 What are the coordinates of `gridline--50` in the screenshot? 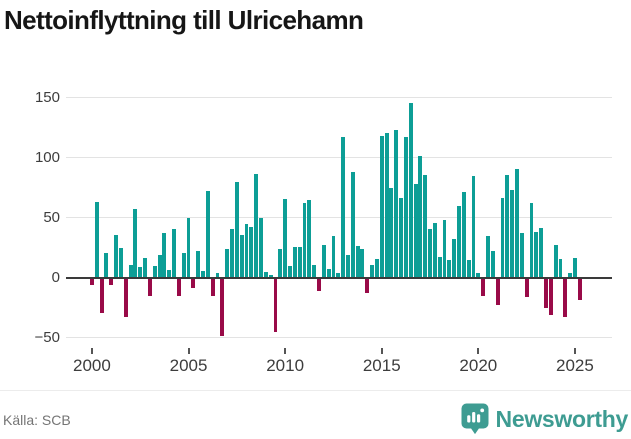 It's located at (339, 337).